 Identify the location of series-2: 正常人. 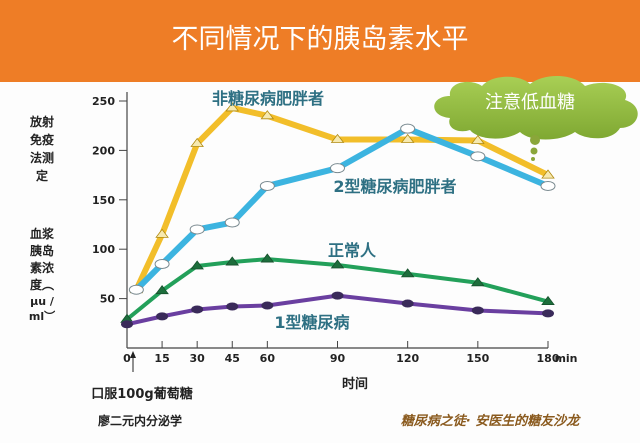
(337, 282).